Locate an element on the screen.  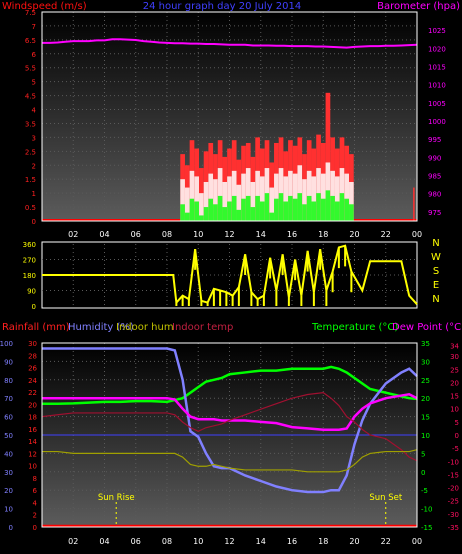
dew-point-tick: -5 is located at coordinates (455, 449).